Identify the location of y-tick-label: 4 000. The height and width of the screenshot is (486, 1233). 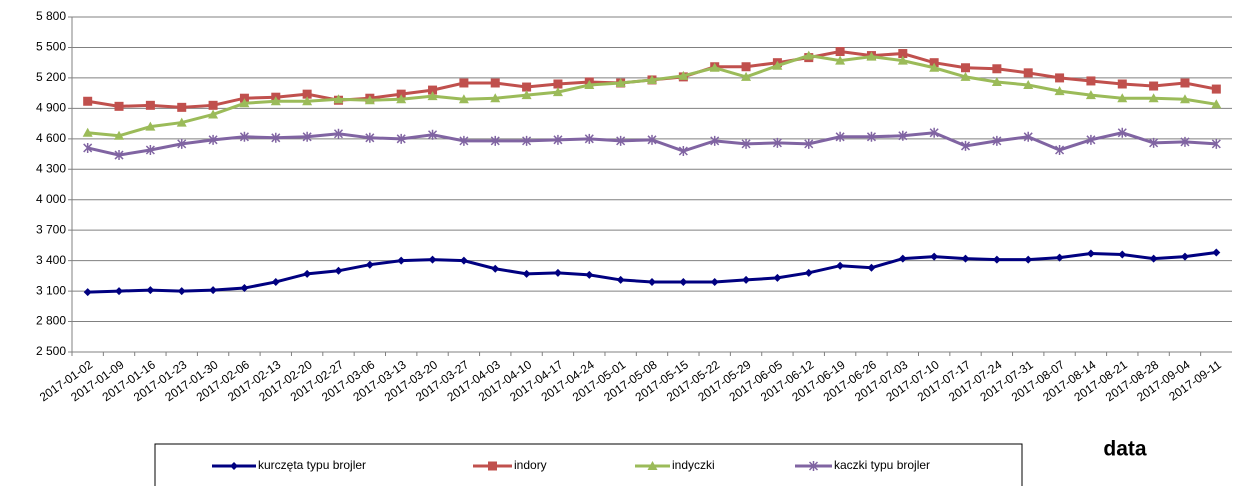
(51, 199).